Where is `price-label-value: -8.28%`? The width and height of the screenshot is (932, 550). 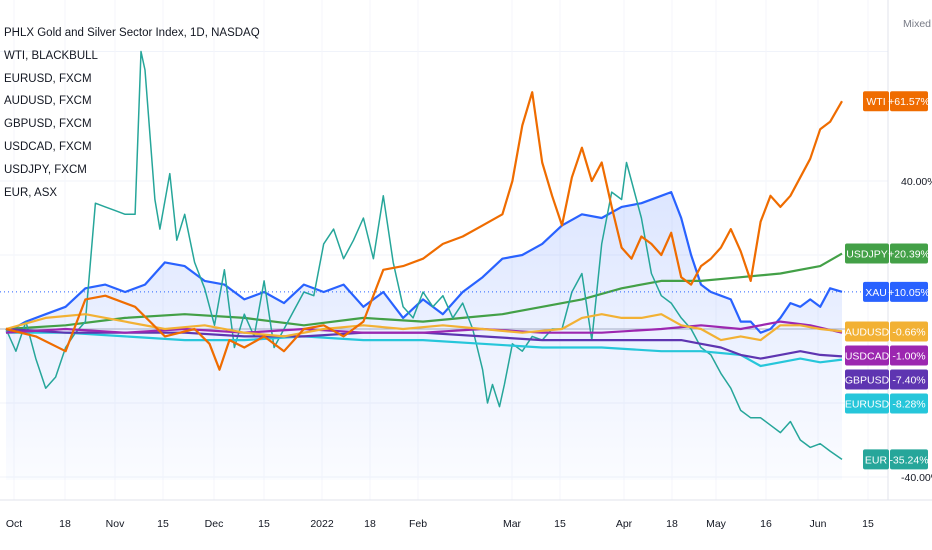 price-label-value: -8.28% is located at coordinates (908, 404).